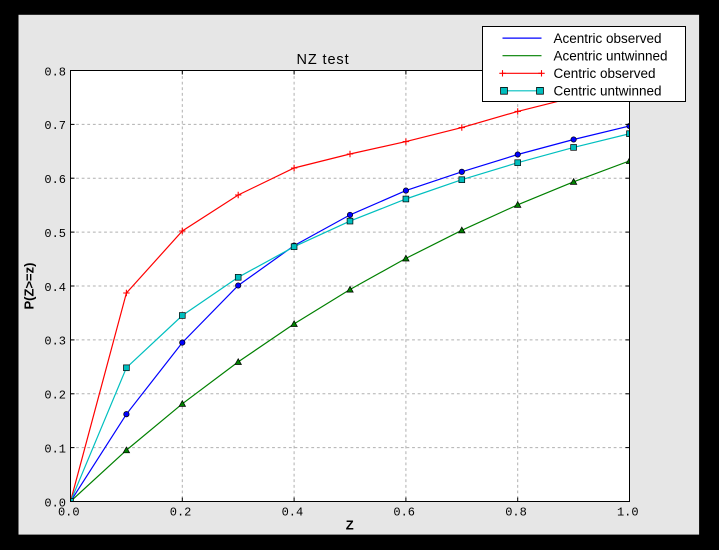 The height and width of the screenshot is (550, 719). Describe the element at coordinates (55, 342) in the screenshot. I see `svg-text: 0.3` at that location.